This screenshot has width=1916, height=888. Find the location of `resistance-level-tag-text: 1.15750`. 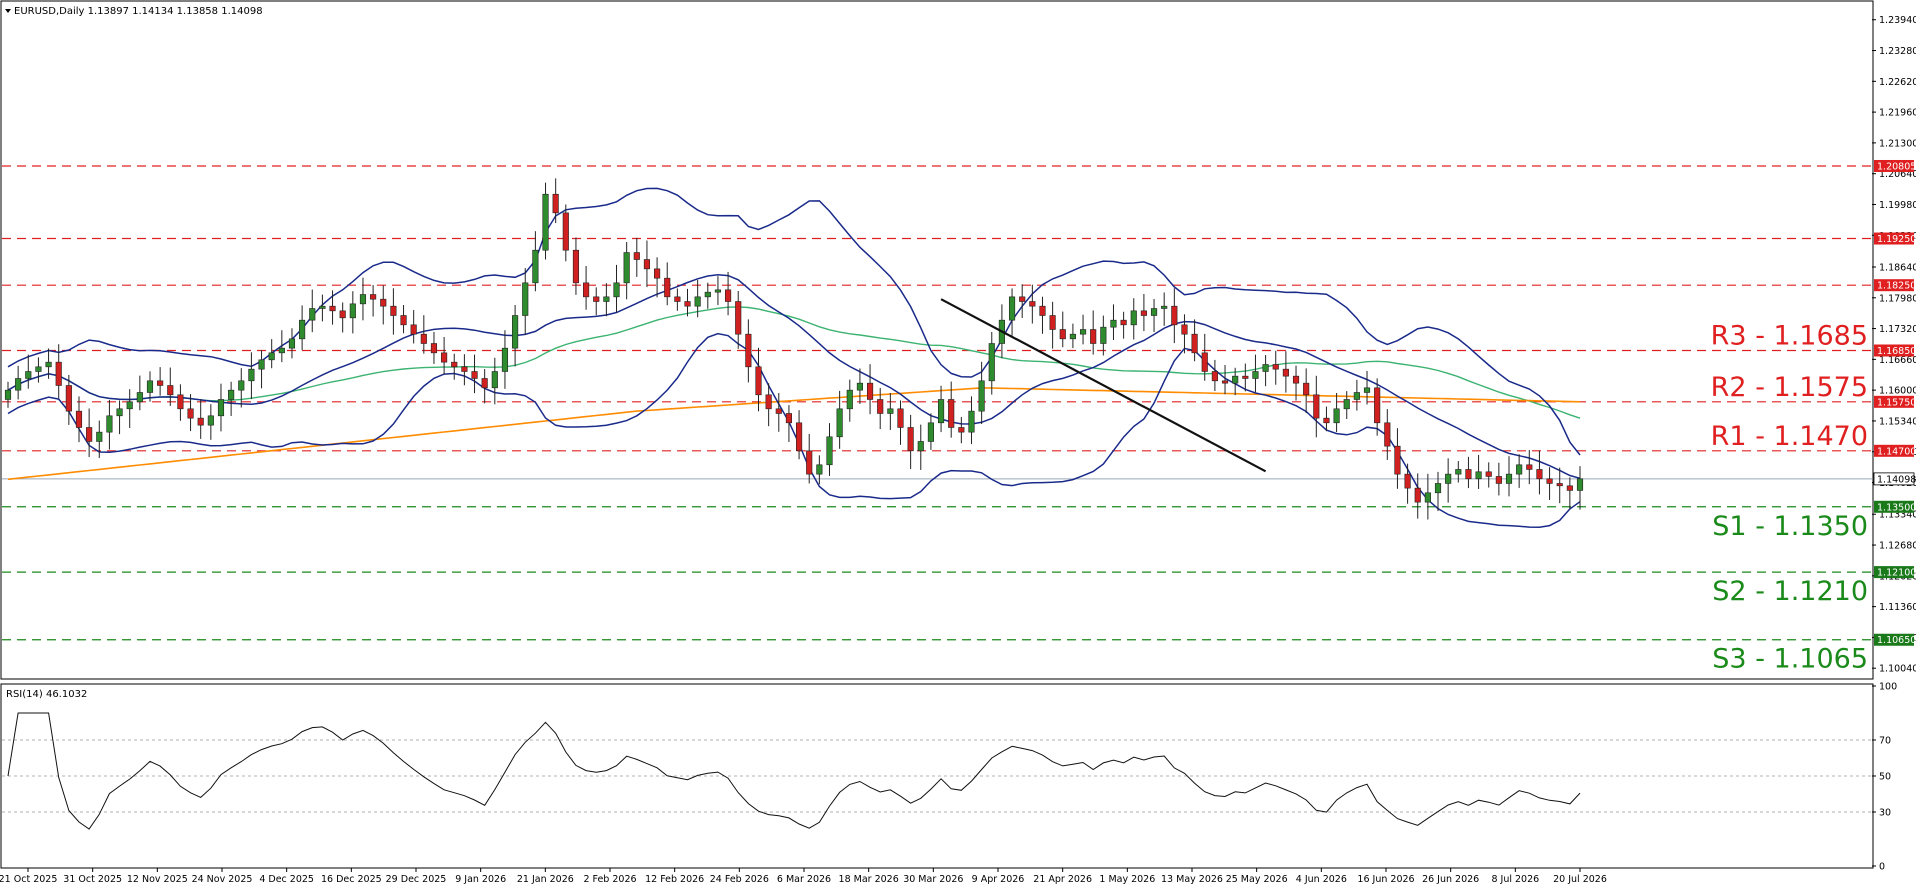

resistance-level-tag-text: 1.15750 is located at coordinates (1896, 402).